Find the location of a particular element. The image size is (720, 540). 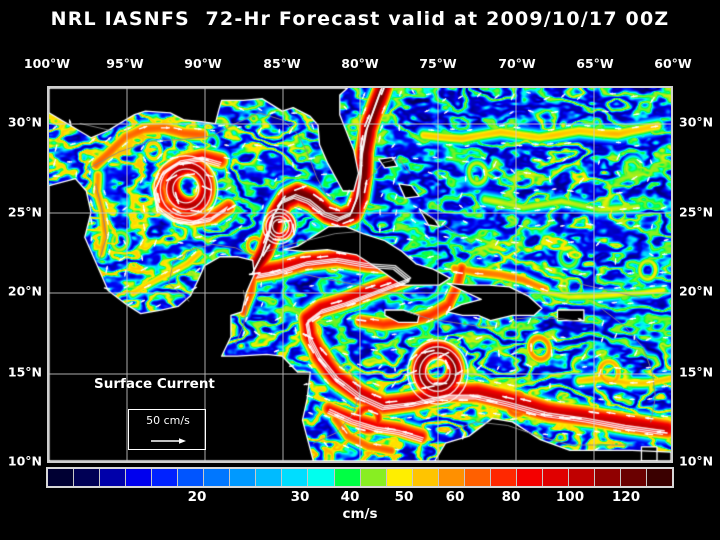

colorbar-tick-20: 20 is located at coordinates (197, 497).